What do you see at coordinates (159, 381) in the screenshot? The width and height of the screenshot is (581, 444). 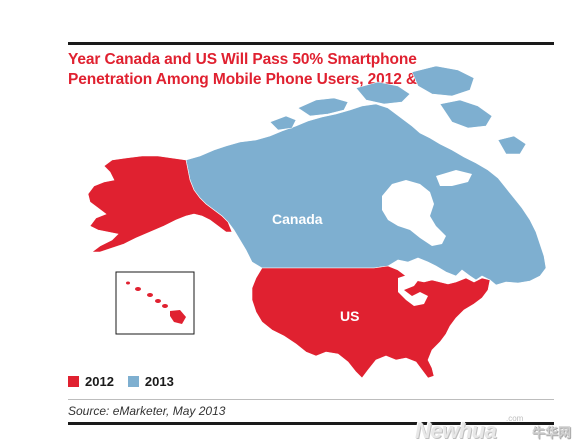 I see `legend-label-2013: 2013` at bounding box center [159, 381].